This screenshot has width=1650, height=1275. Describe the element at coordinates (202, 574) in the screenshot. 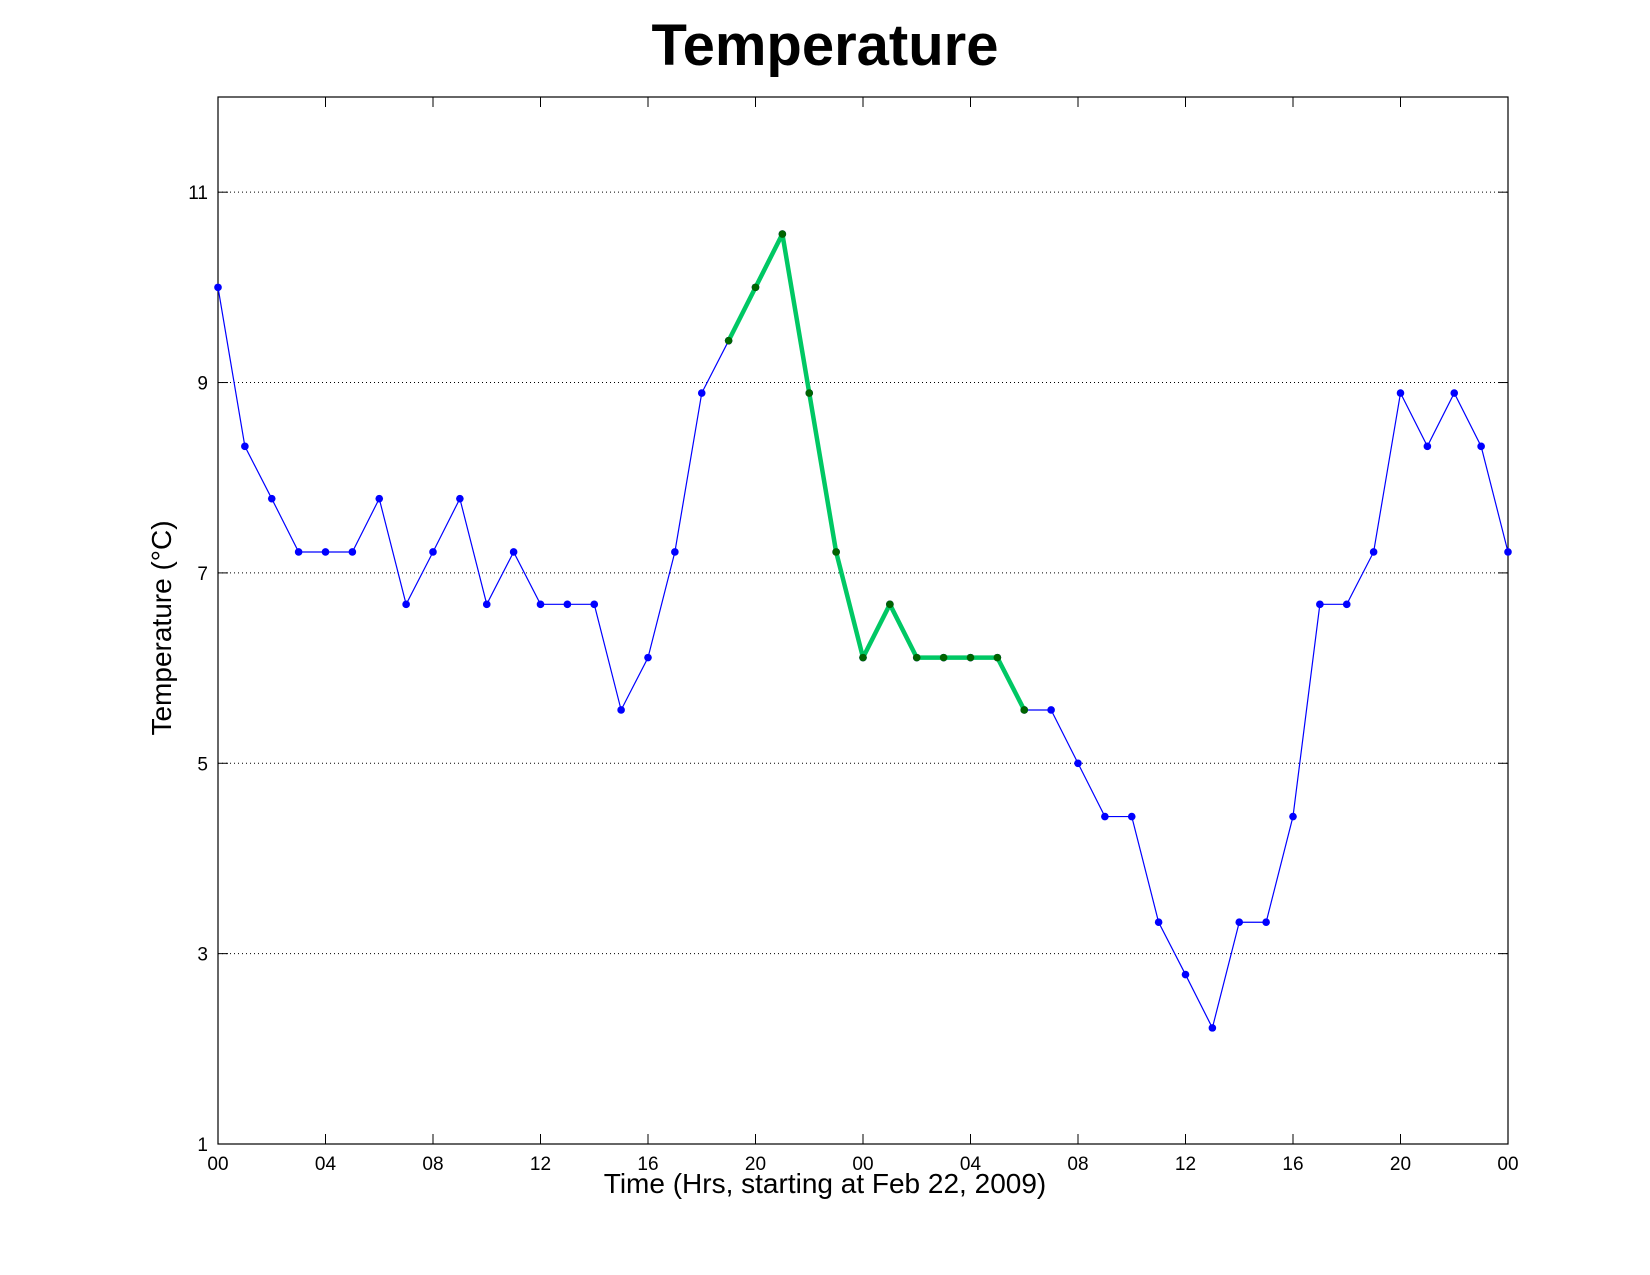

I see `y-tick-label: 7` at that location.